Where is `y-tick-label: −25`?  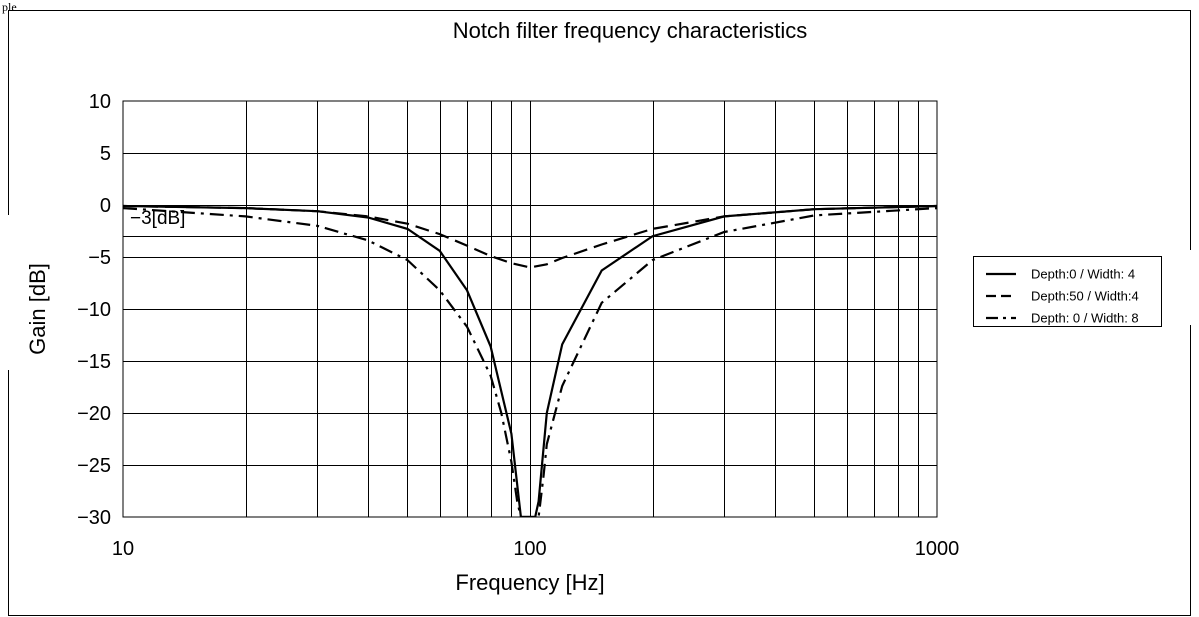
y-tick-label: −25 is located at coordinates (94, 466).